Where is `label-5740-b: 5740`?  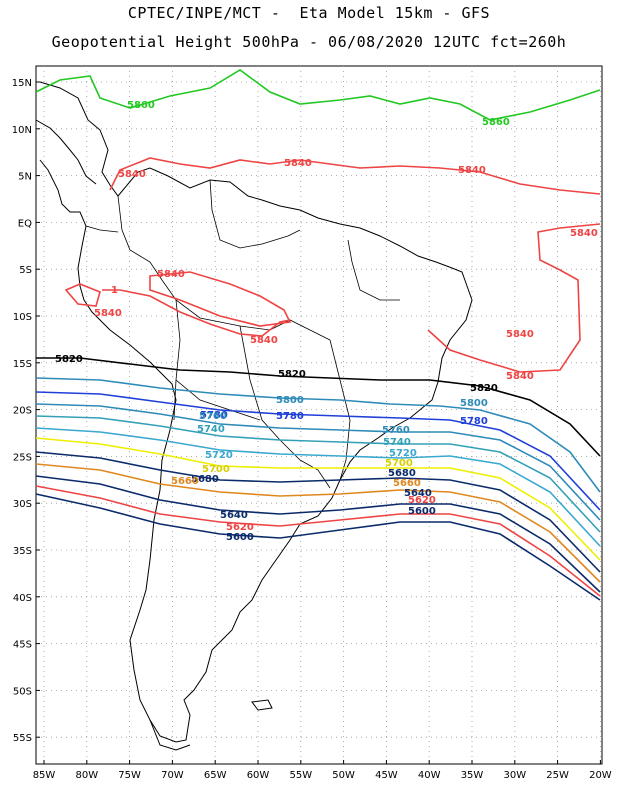 label-5740-b: 5740 is located at coordinates (397, 442).